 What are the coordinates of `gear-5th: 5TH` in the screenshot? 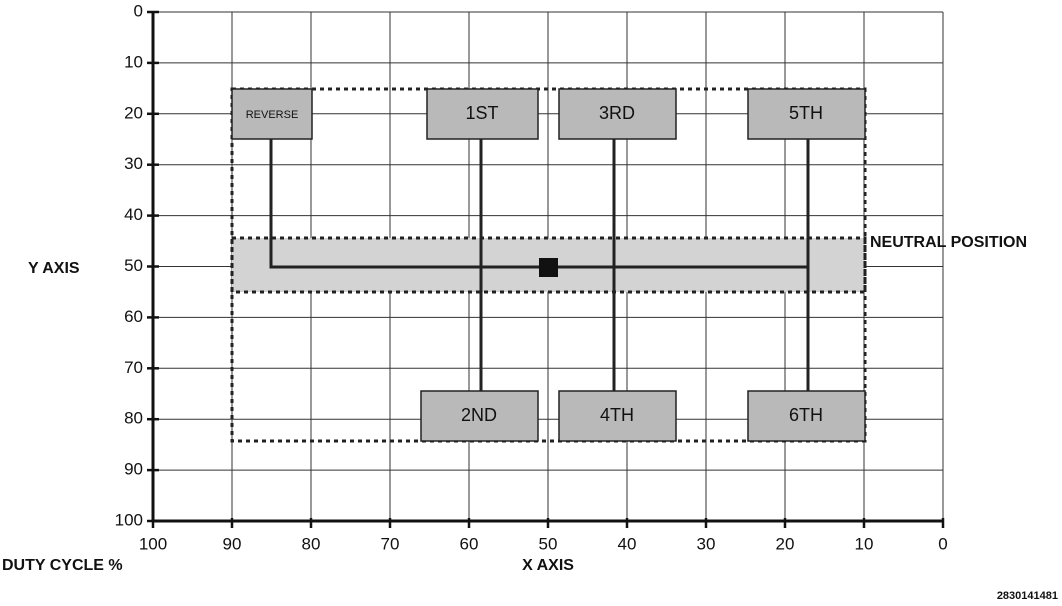 It's located at (806, 114).